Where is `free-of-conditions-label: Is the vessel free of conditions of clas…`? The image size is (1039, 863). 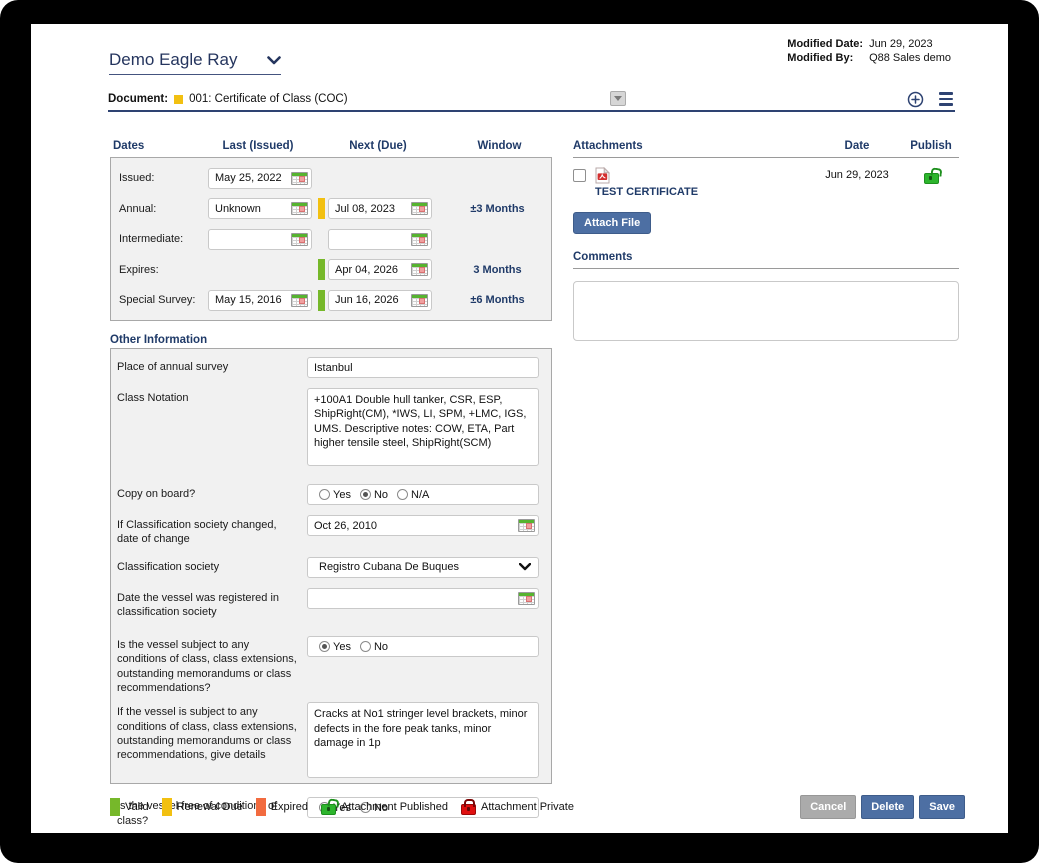
free-of-conditions-label: Is the vessel free of conditions of clas… is located at coordinates (197, 813).